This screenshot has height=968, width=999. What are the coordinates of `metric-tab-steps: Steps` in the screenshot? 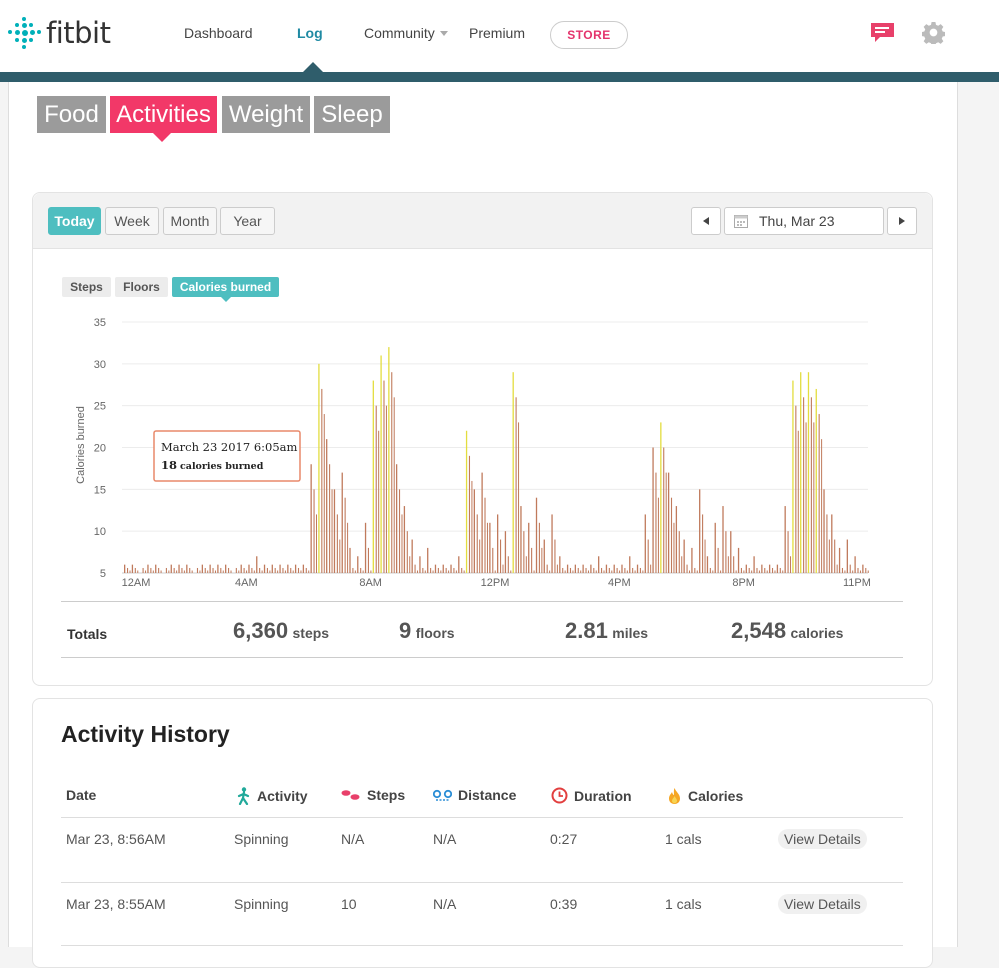 It's located at (86, 287).